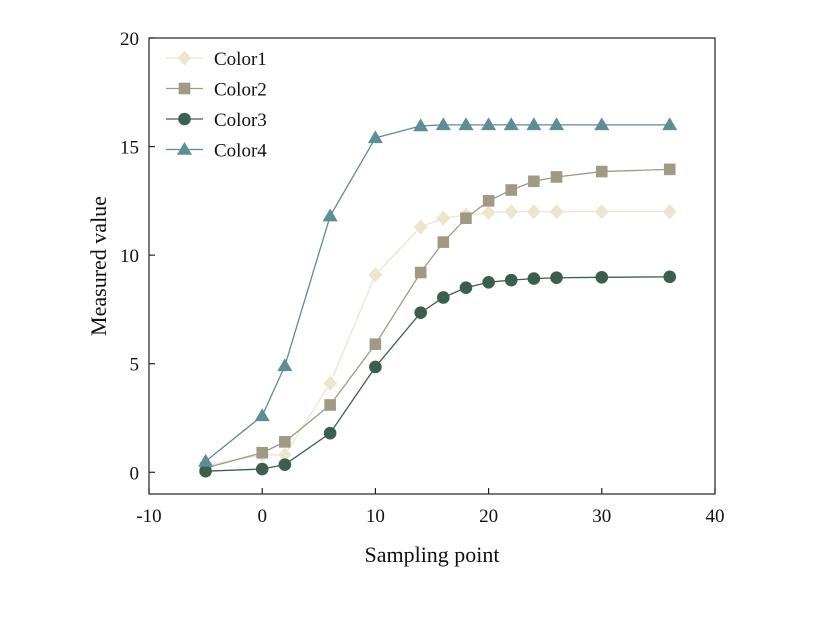 Image resolution: width=831 pixels, height=636 pixels. Describe the element at coordinates (216, 105) in the screenshot. I see `legend: Color1 Color2 Color3 Color4` at that location.